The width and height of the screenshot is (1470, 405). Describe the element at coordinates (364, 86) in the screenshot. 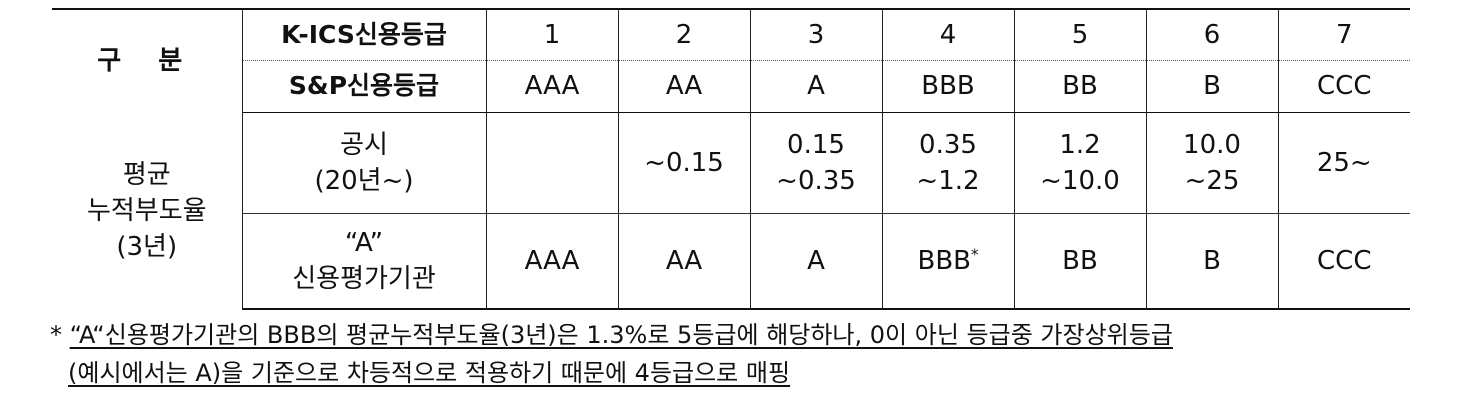

I see `sp-grade-label: S&P신용등급` at that location.